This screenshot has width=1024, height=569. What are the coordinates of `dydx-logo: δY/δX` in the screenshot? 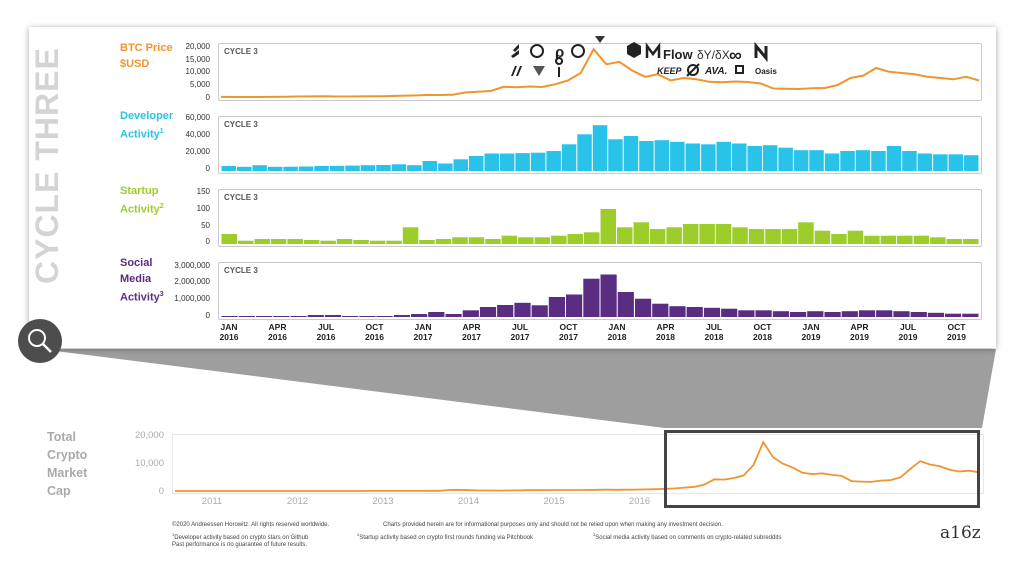 It's located at (713, 55).